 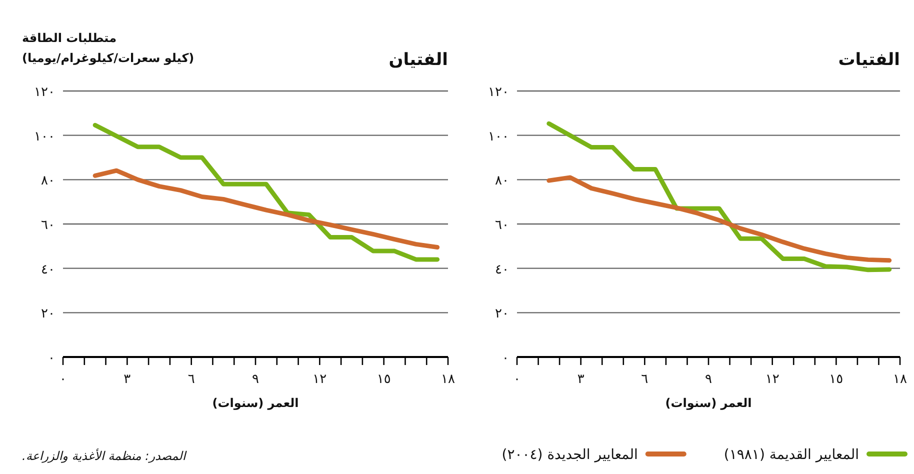 What do you see at coordinates (418, 60) in the screenshot?
I see `chart-title: الفتيان` at bounding box center [418, 60].